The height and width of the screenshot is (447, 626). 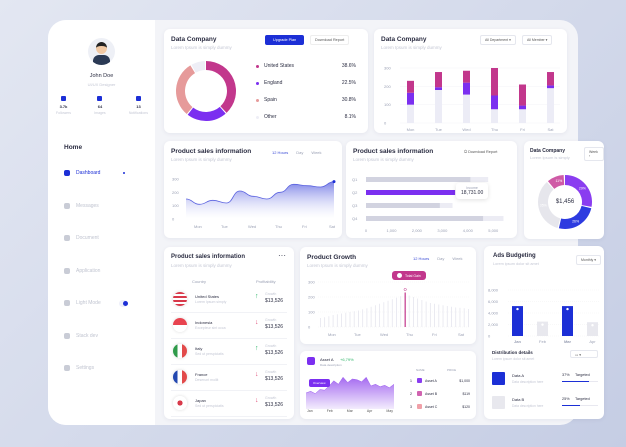 What do you see at coordinates (63, 105) in the screenshot?
I see `stat-item: 3.7k Followers` at bounding box center [63, 105].